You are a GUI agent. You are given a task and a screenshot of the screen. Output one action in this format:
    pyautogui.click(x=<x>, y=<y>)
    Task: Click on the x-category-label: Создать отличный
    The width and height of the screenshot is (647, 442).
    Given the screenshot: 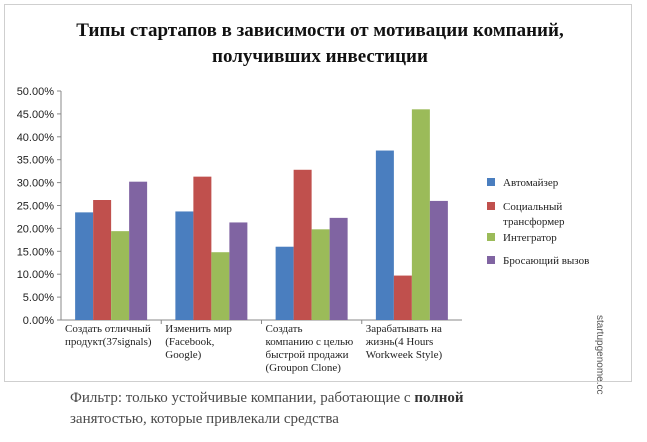 What is the action you would take?
    pyautogui.click(x=108, y=329)
    